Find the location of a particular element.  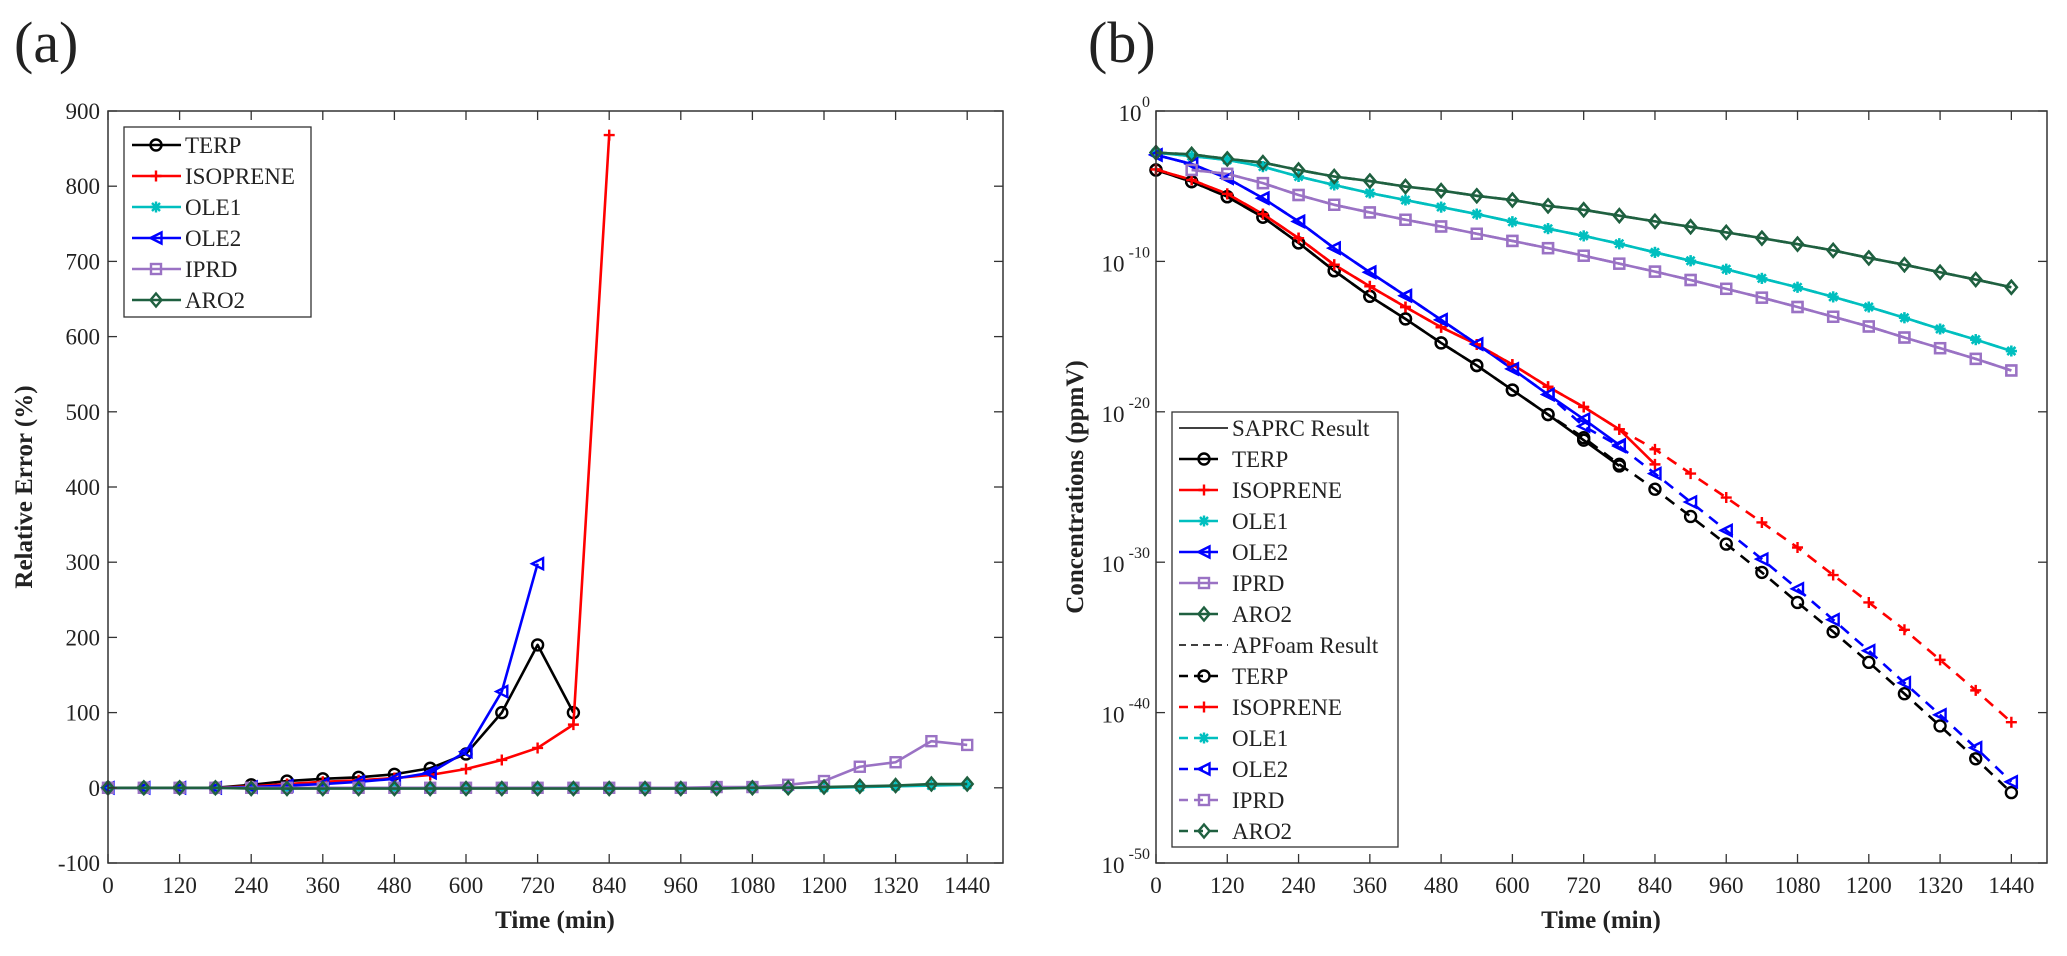

panel-a-point-isoprene is located at coordinates (502, 760).